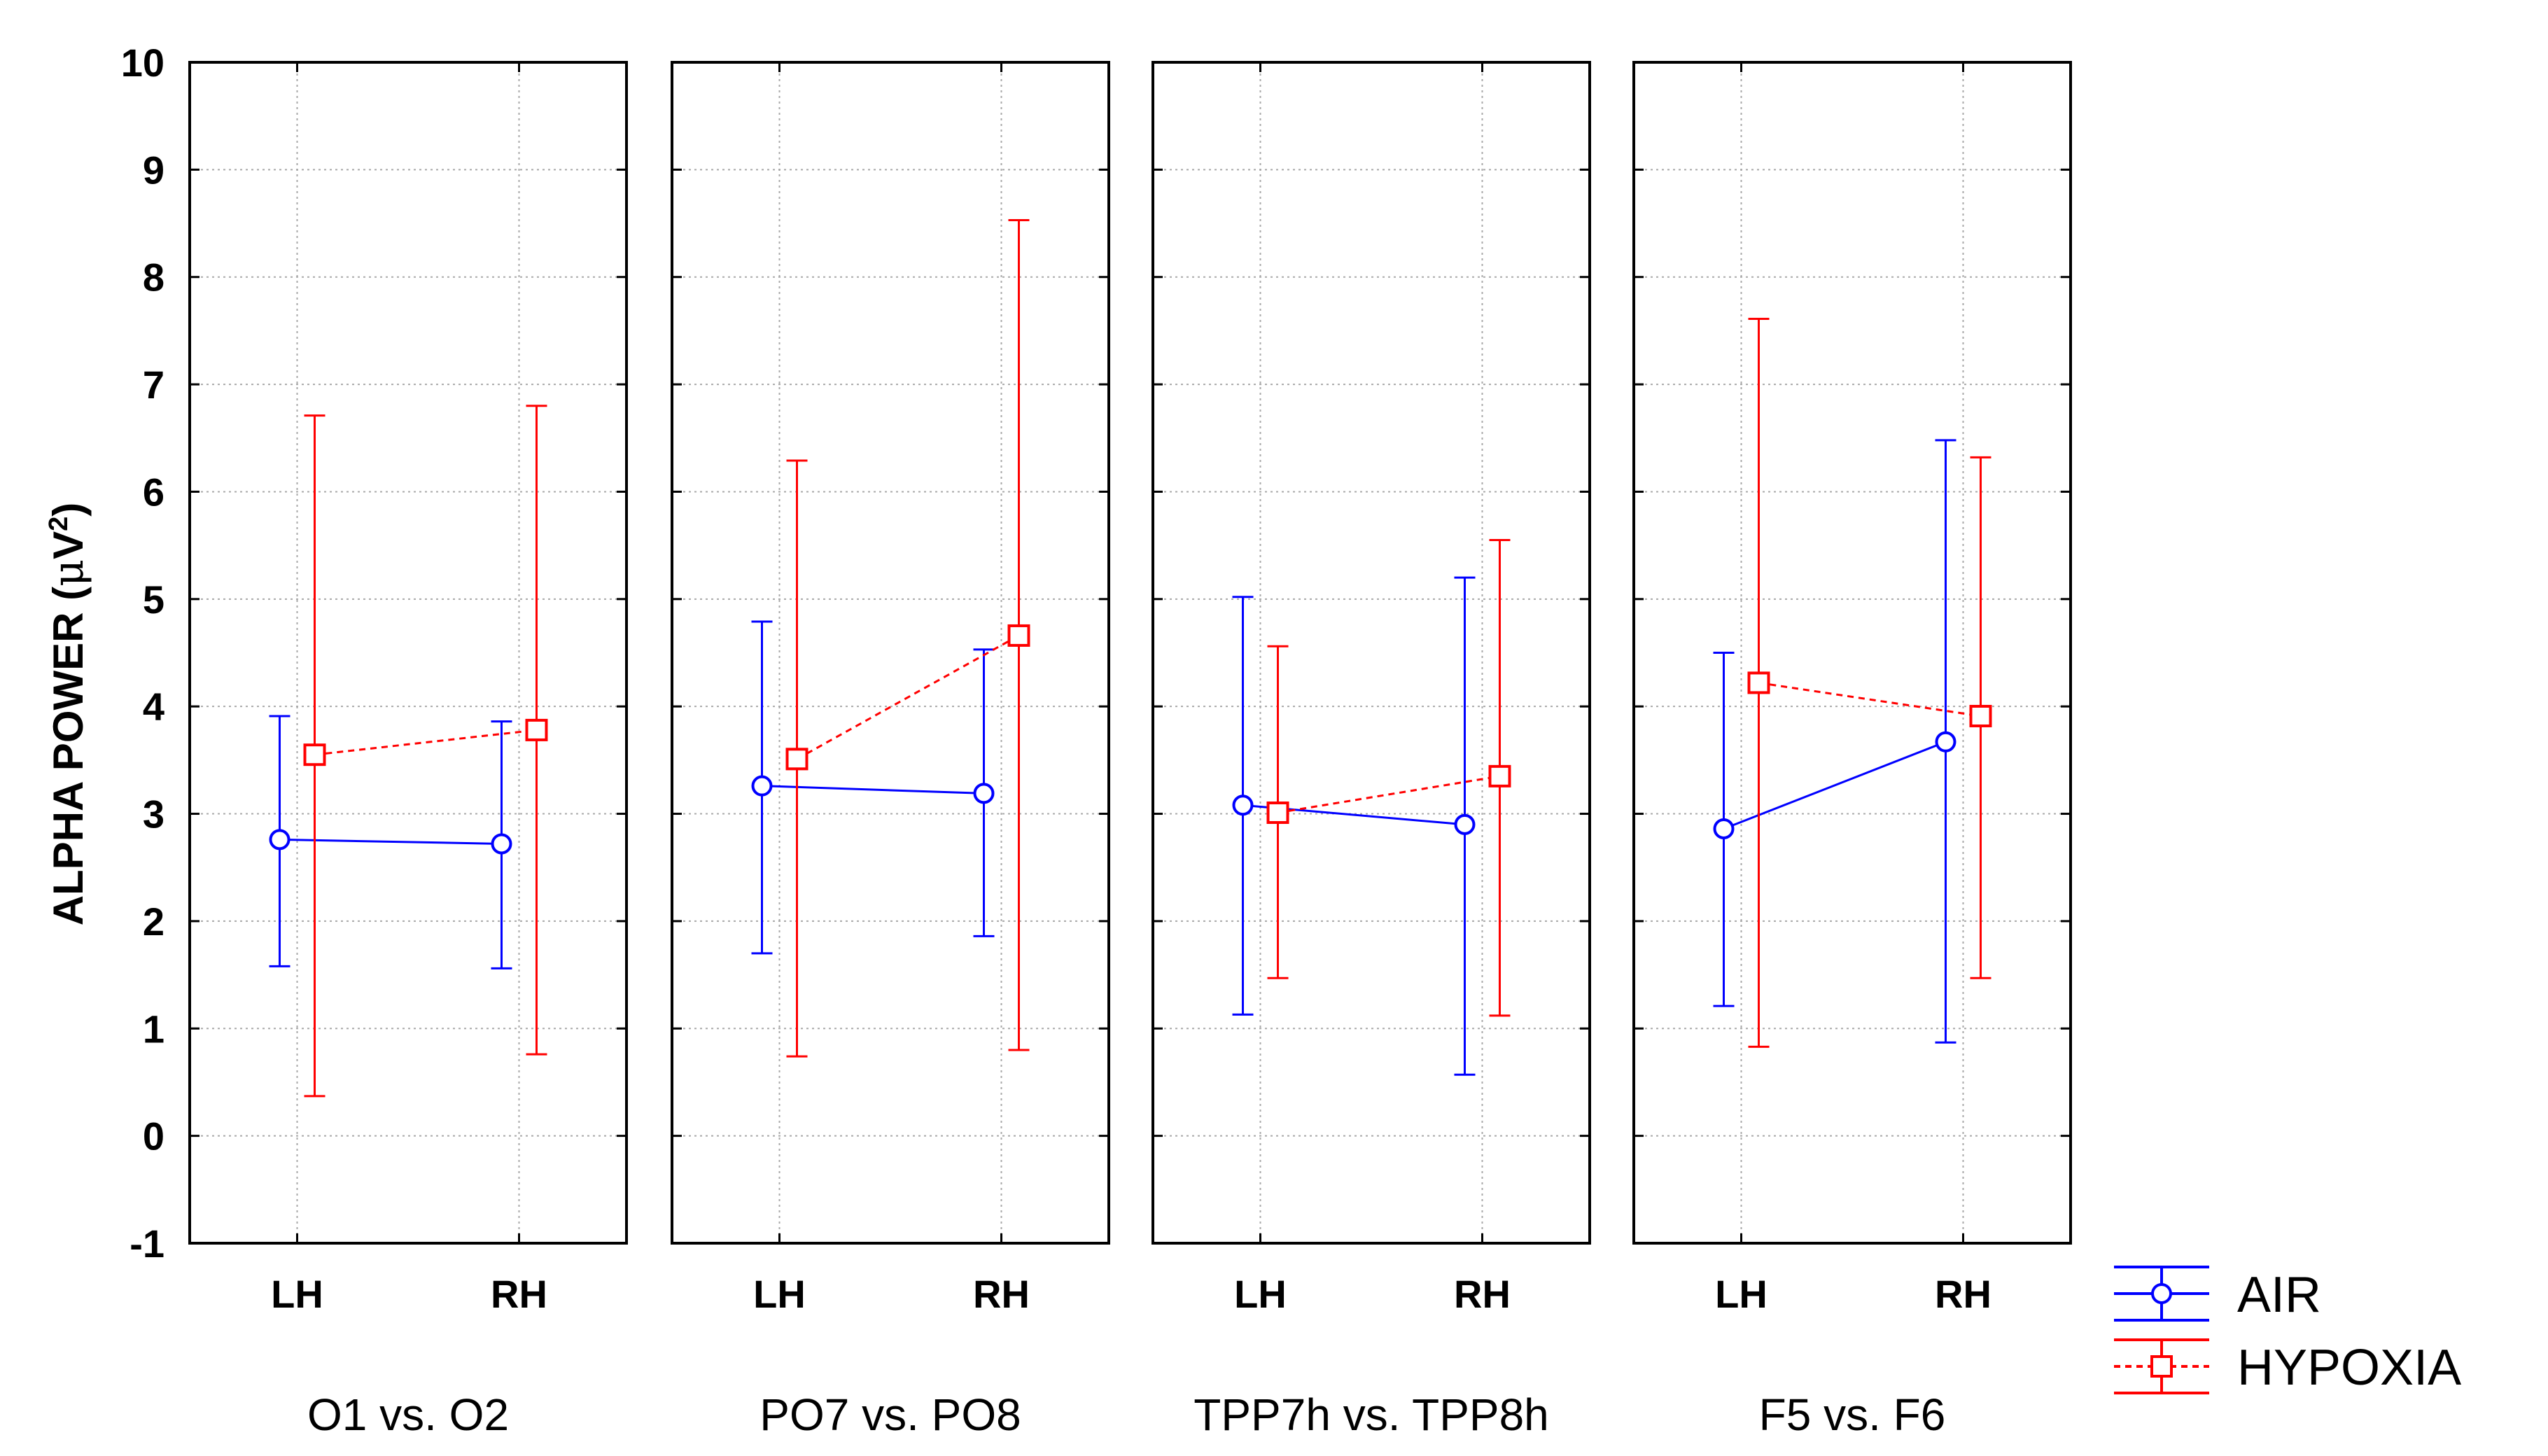 This screenshot has height=1456, width=2548. What do you see at coordinates (2287, 1331) in the screenshot?
I see `legend: AIR HYPOXIA` at bounding box center [2287, 1331].